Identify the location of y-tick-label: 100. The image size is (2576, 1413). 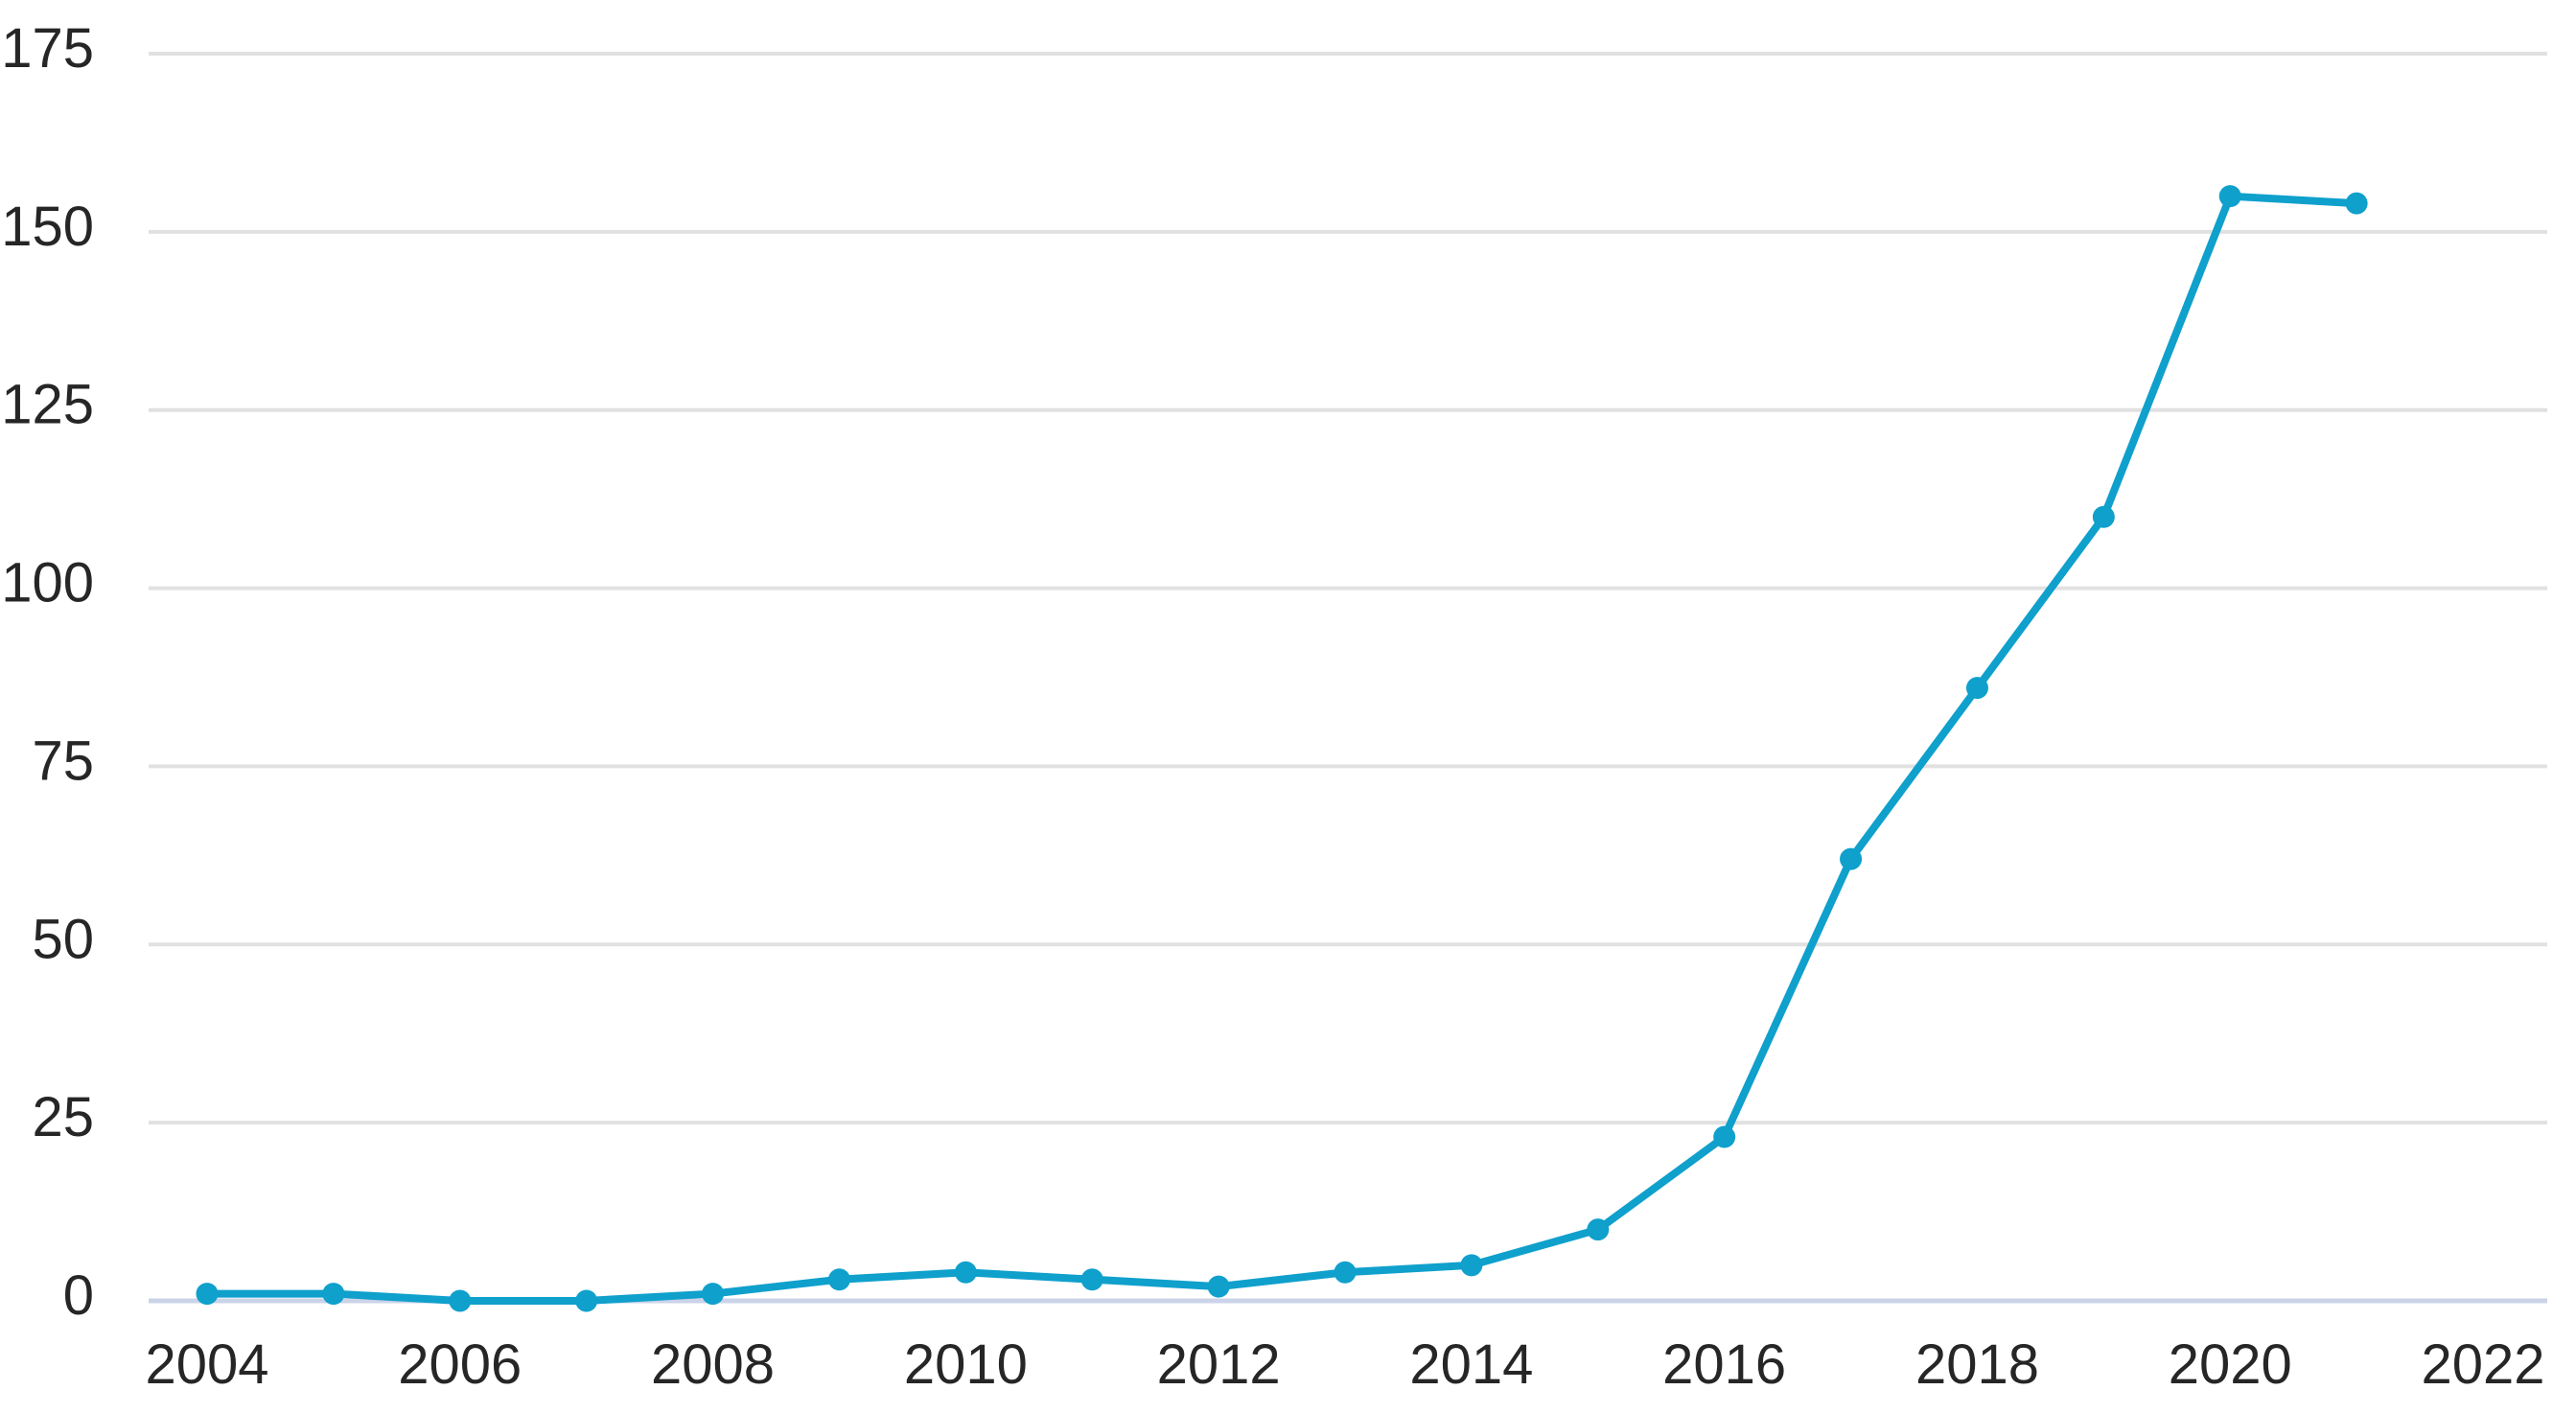
(48, 583).